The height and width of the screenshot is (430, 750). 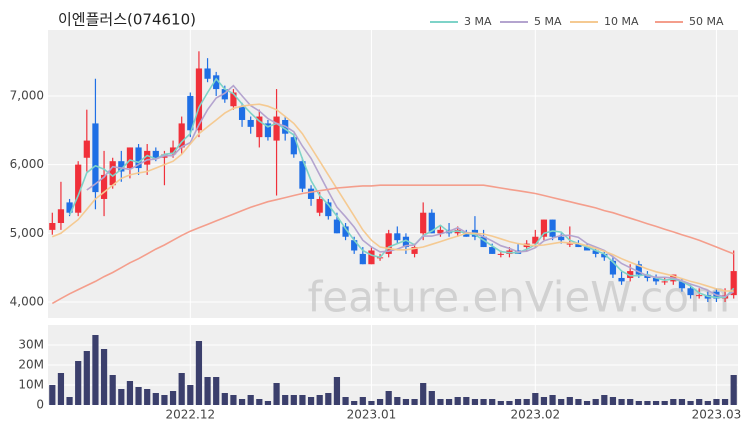 What do you see at coordinates (518, 297) in the screenshot?
I see `watermark: feature.enVieW.com` at bounding box center [518, 297].